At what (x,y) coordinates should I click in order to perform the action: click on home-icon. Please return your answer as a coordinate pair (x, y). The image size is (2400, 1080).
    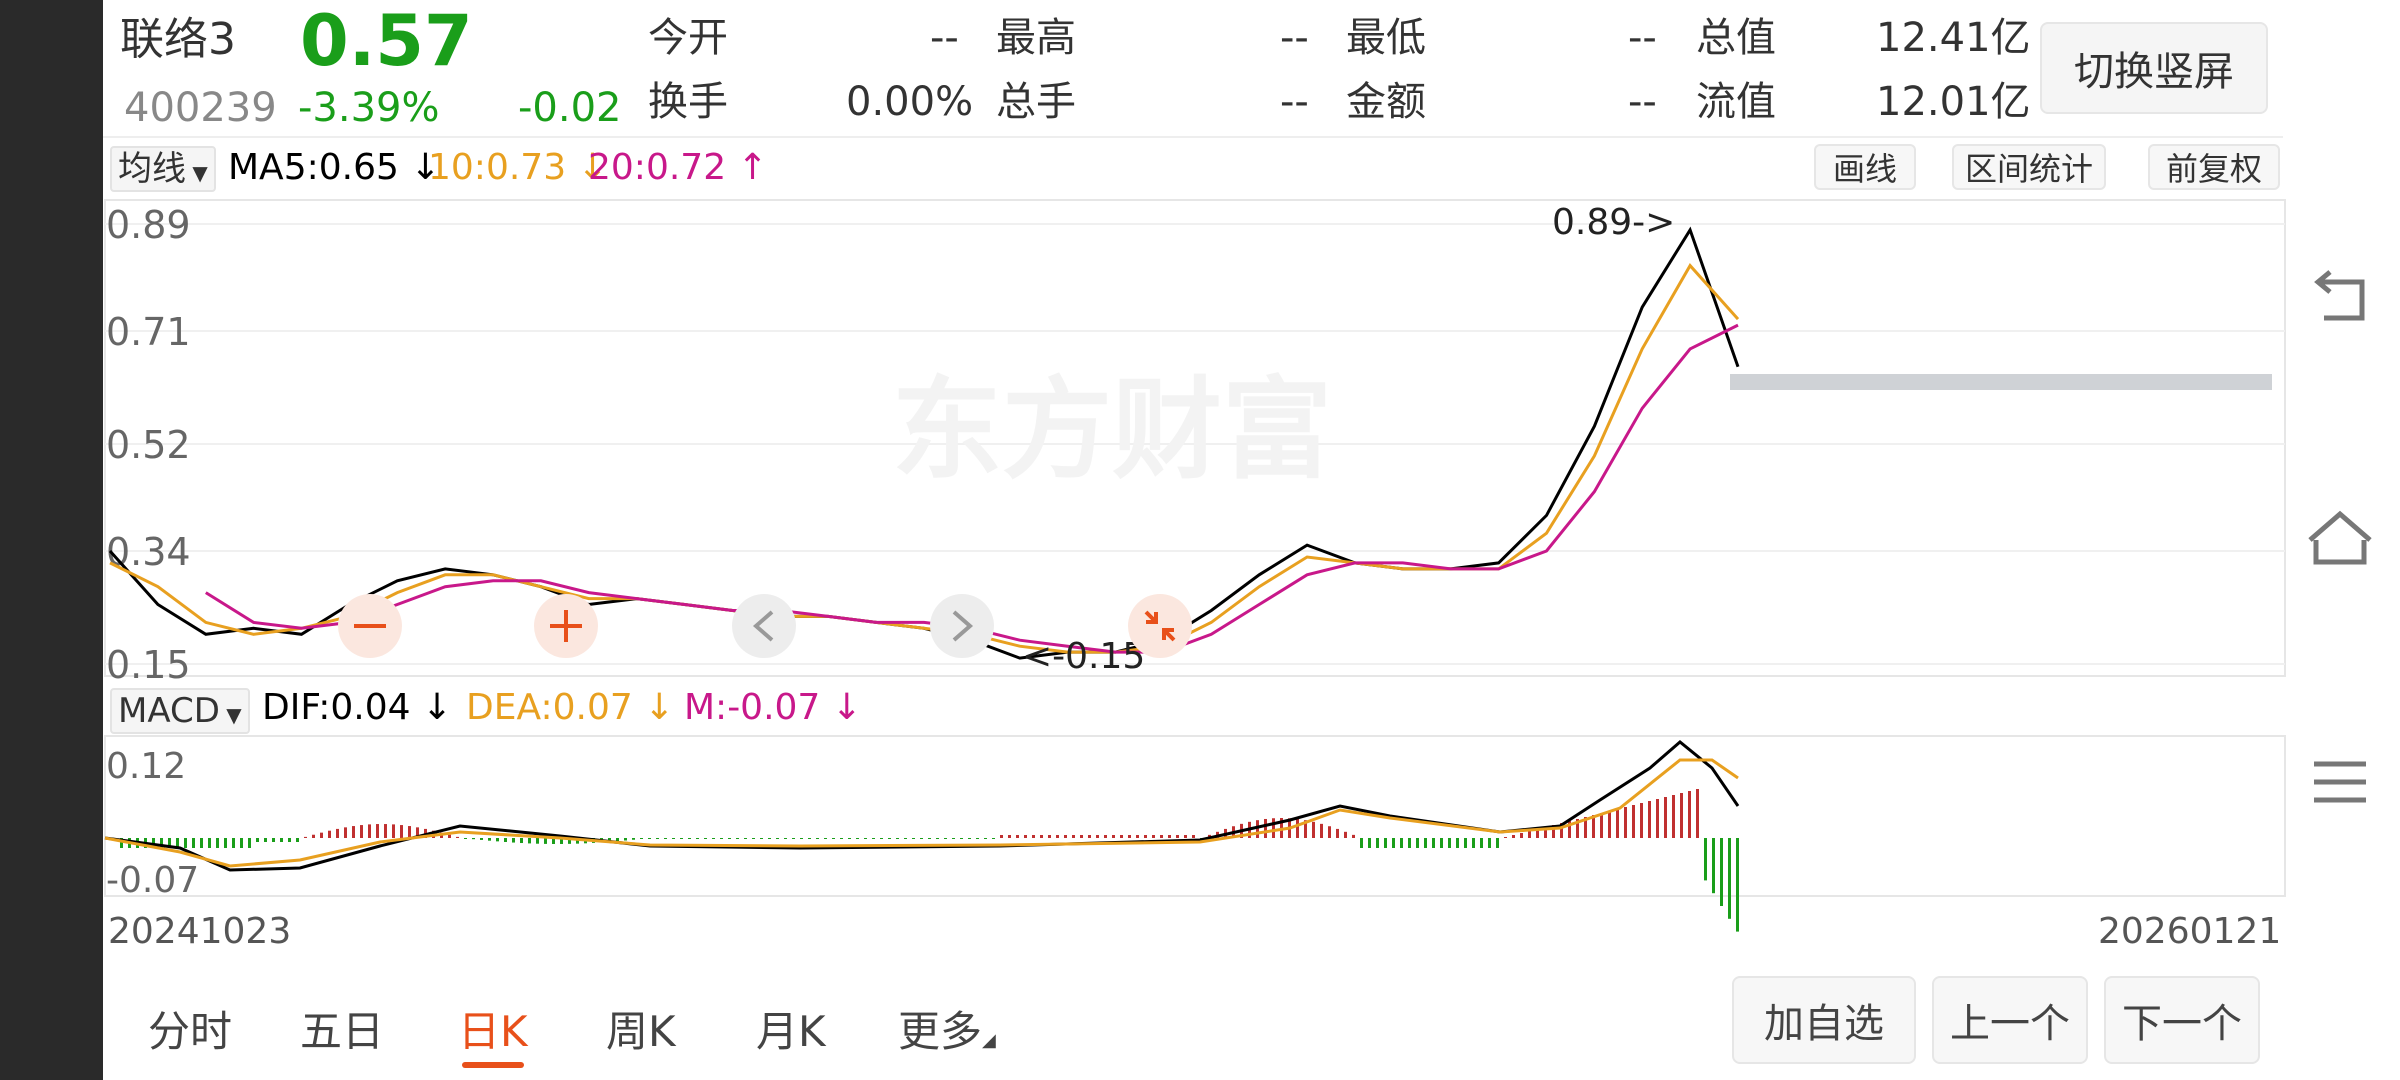
    Looking at the image, I should click on (2340, 540).